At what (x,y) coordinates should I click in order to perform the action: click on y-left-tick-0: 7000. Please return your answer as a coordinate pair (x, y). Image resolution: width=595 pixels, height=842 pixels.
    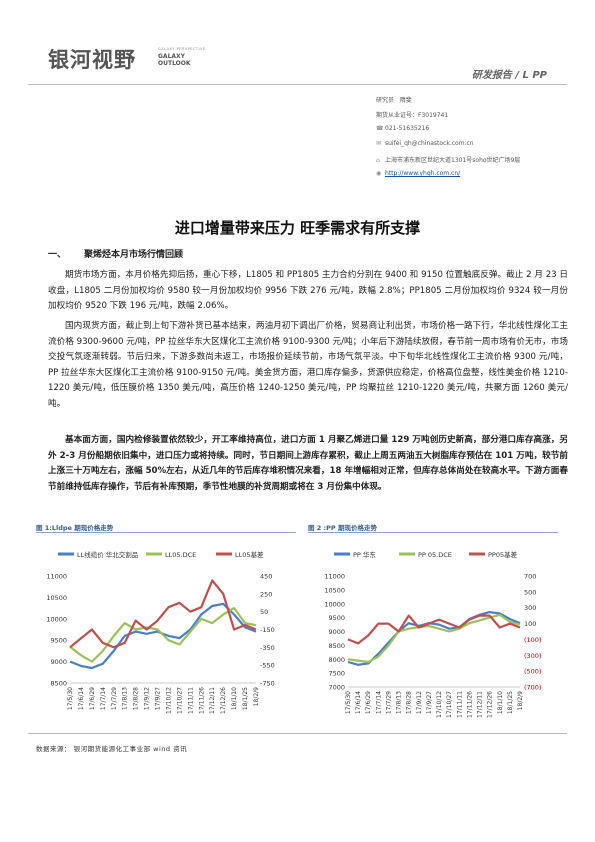
    Looking at the image, I should click on (336, 688).